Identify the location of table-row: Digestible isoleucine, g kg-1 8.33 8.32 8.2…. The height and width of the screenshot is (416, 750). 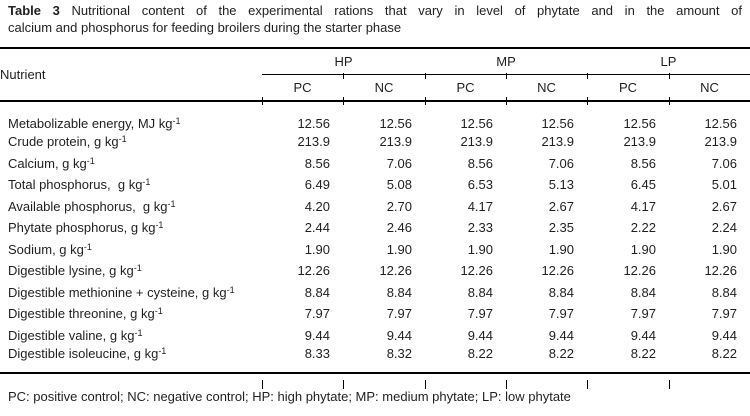
(375, 359).